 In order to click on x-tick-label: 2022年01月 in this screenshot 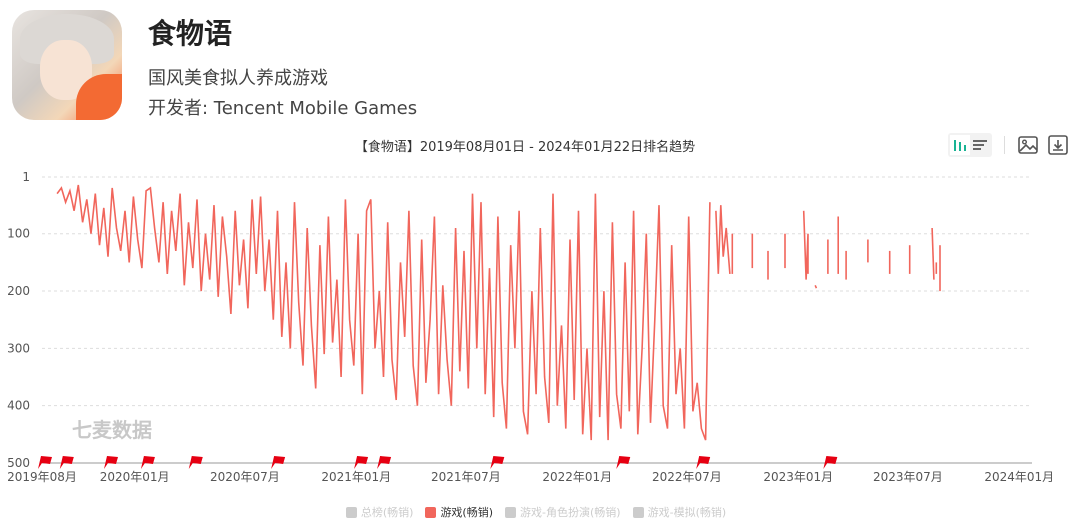, I will do `click(577, 477)`.